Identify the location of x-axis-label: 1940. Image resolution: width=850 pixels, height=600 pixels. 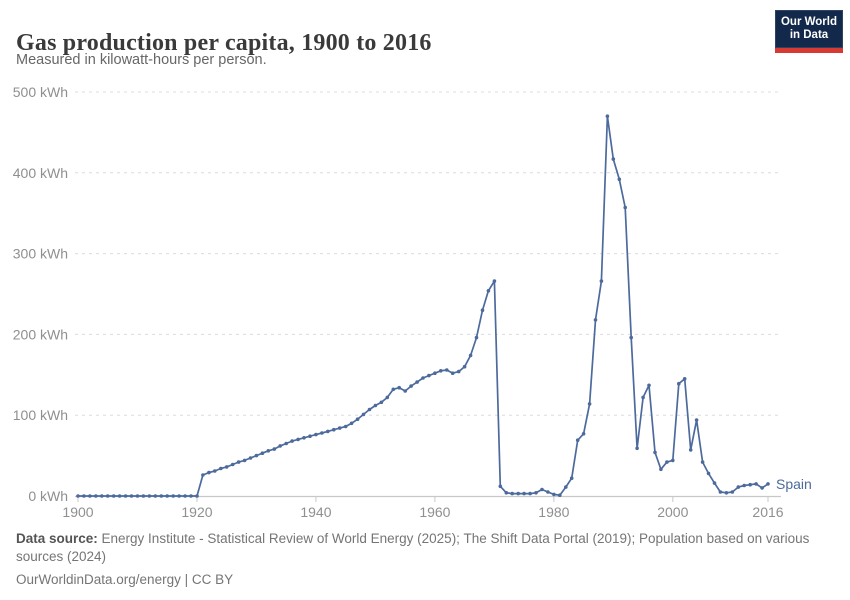
(315, 512).